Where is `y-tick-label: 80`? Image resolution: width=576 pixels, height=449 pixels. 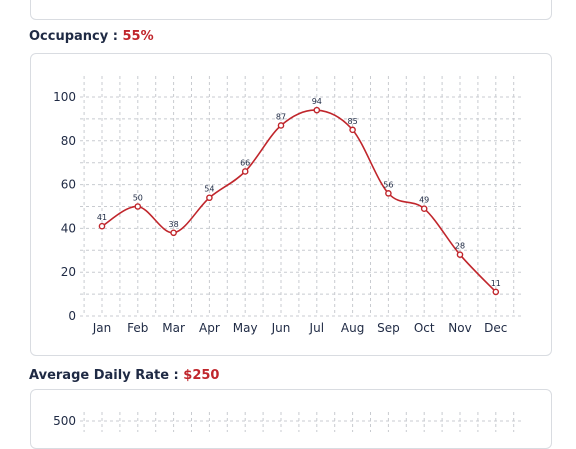
y-tick-label: 80 is located at coordinates (68, 141).